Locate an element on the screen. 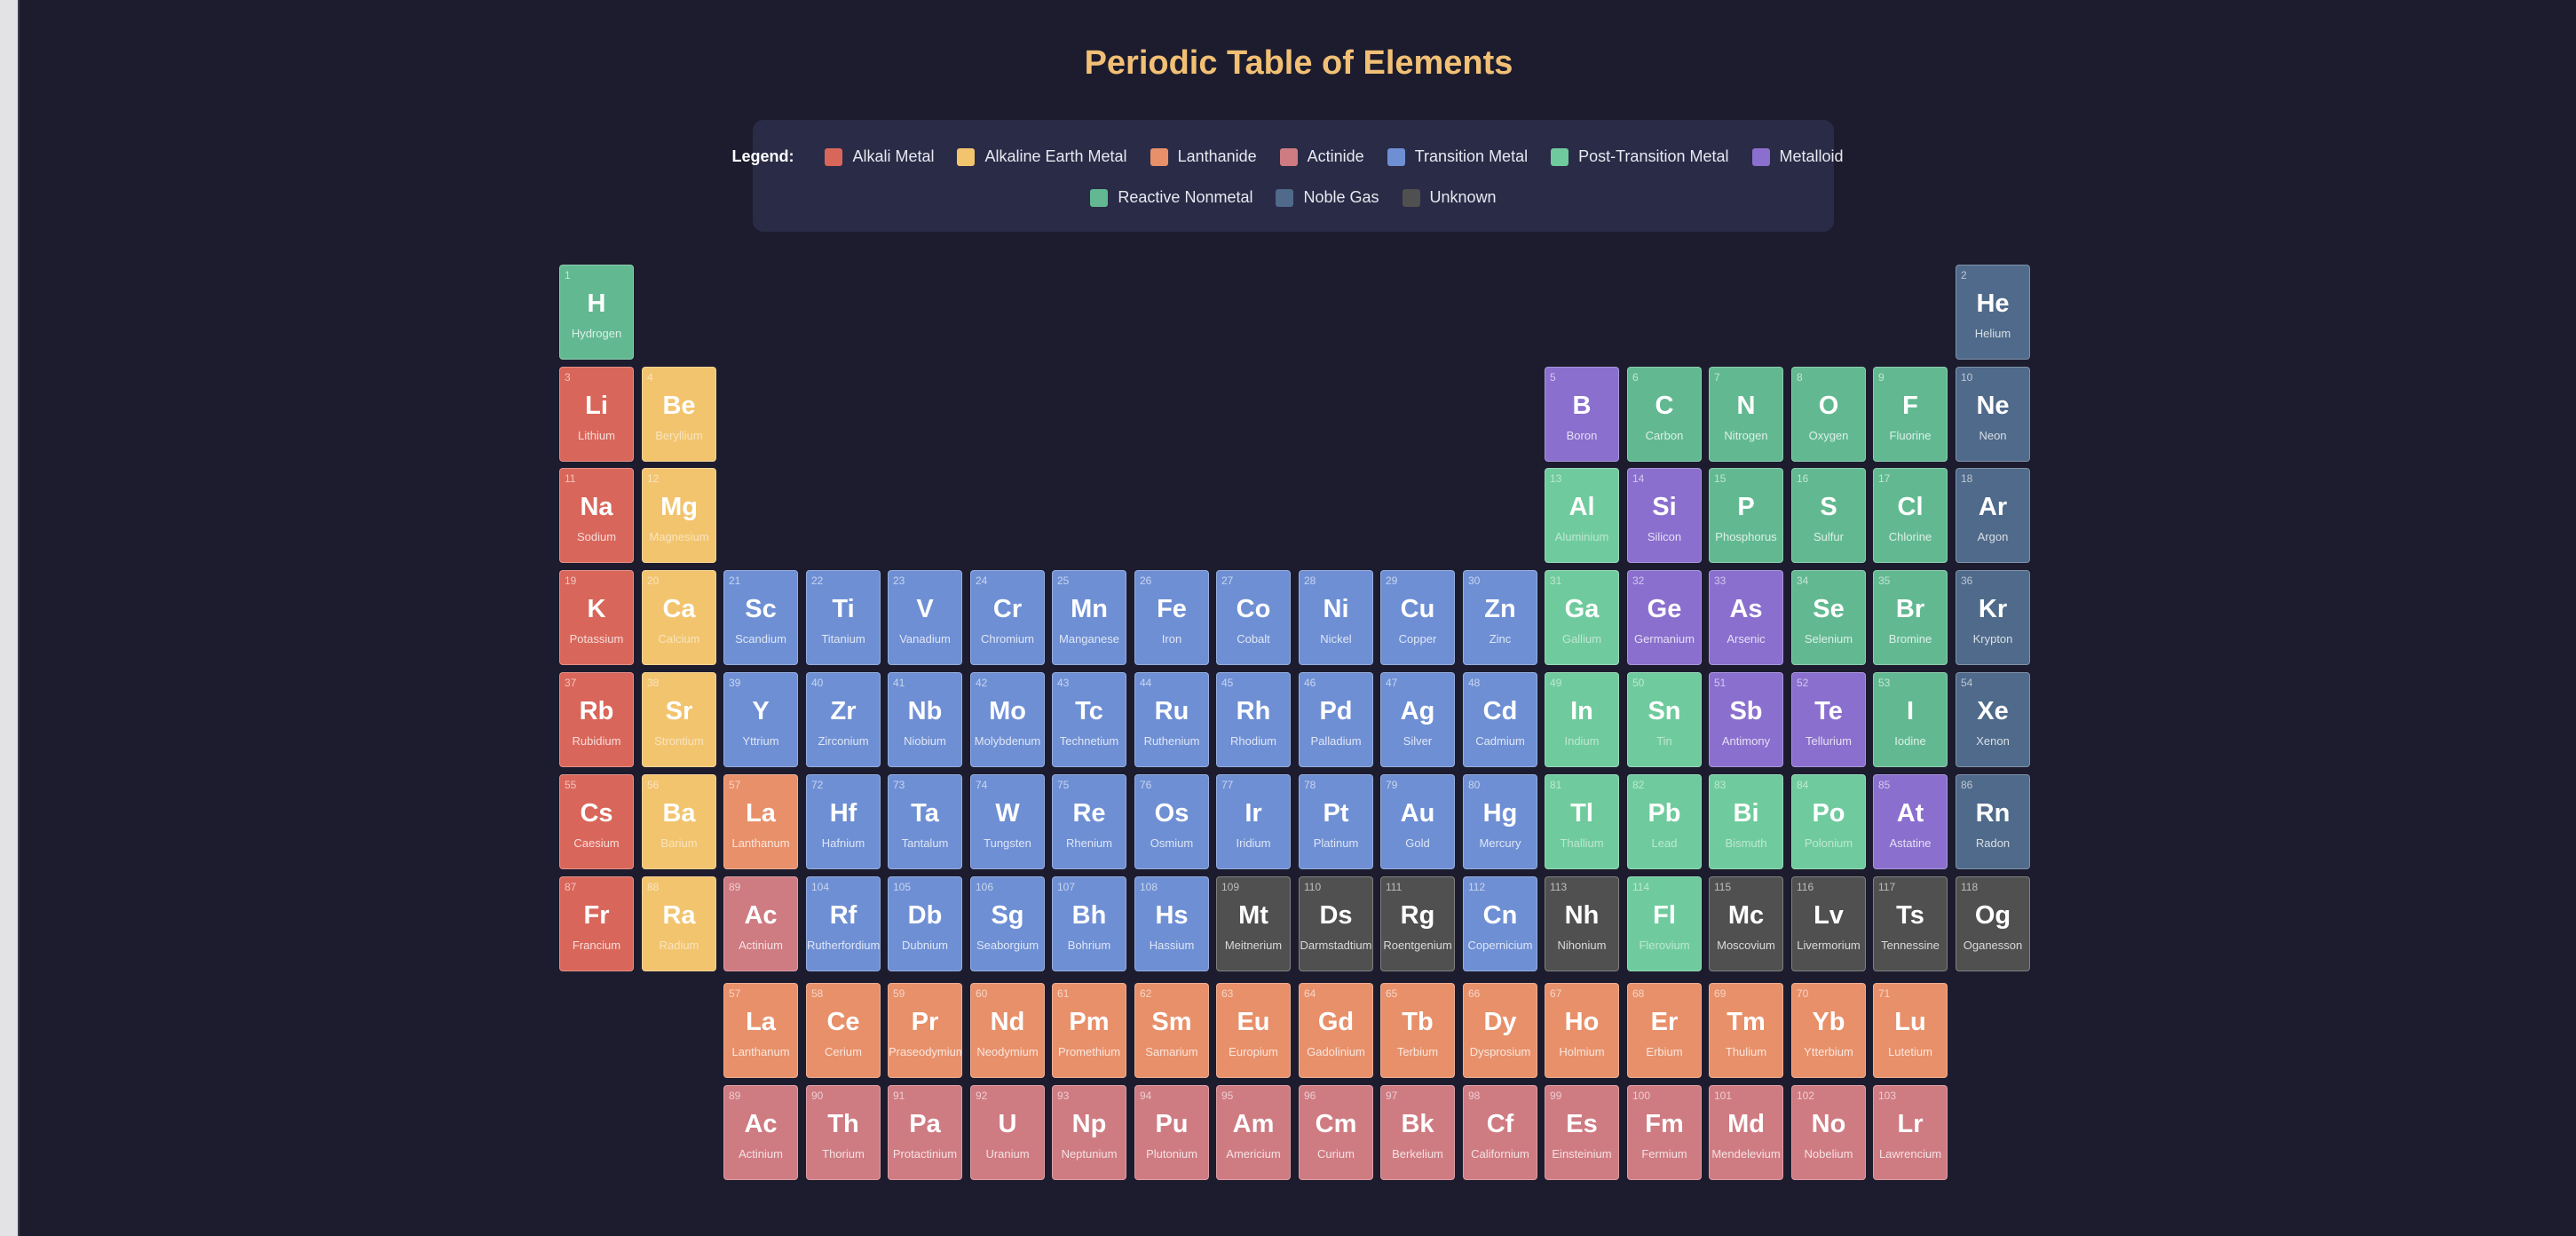 The width and height of the screenshot is (2576, 1236). element-cell-cm: 96 Cm Curium is located at coordinates (1336, 1132).